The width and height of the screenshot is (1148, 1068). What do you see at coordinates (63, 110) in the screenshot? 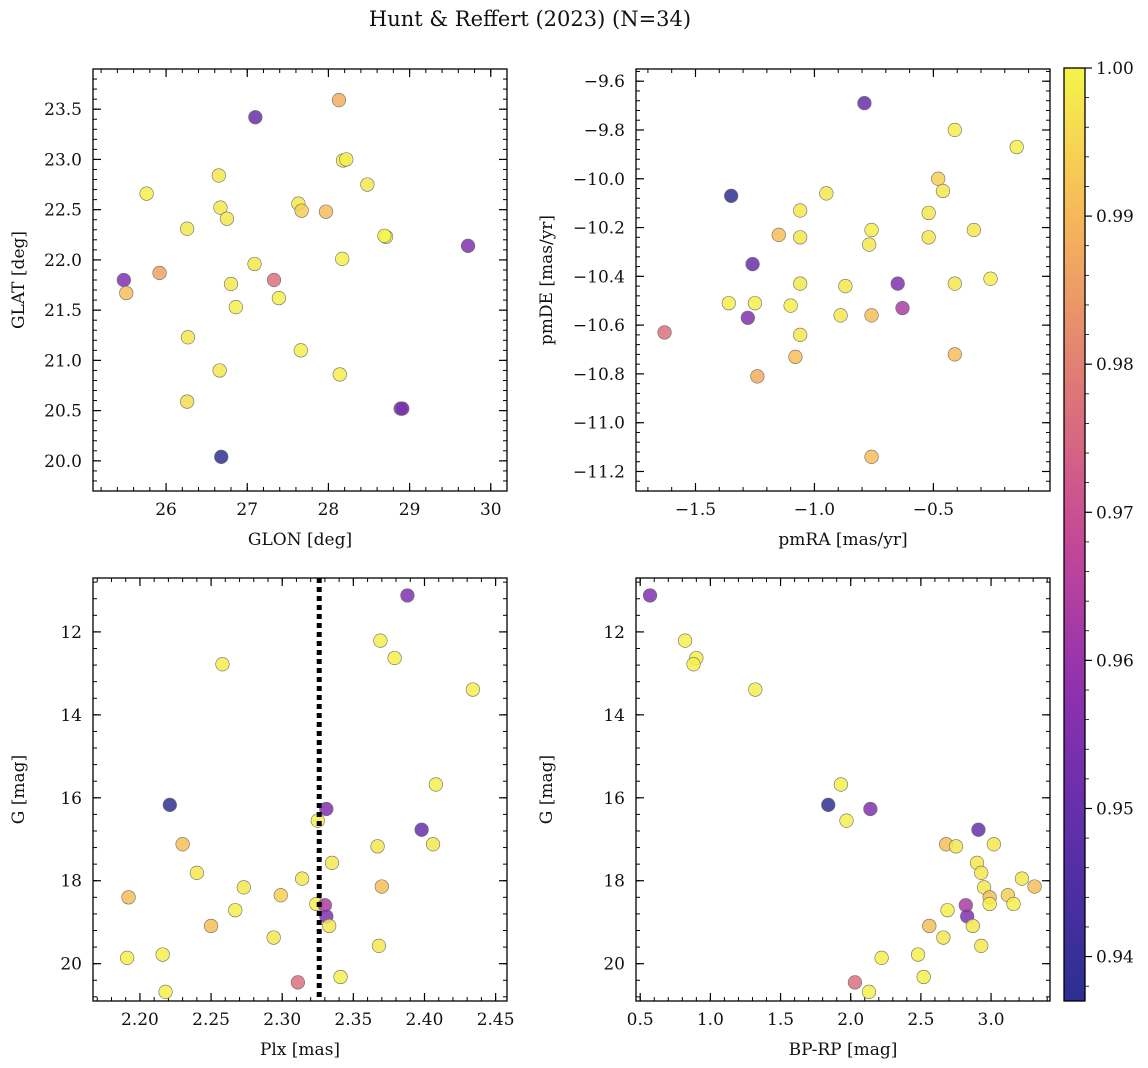
I see `y-tick-label: 23.5` at bounding box center [63, 110].